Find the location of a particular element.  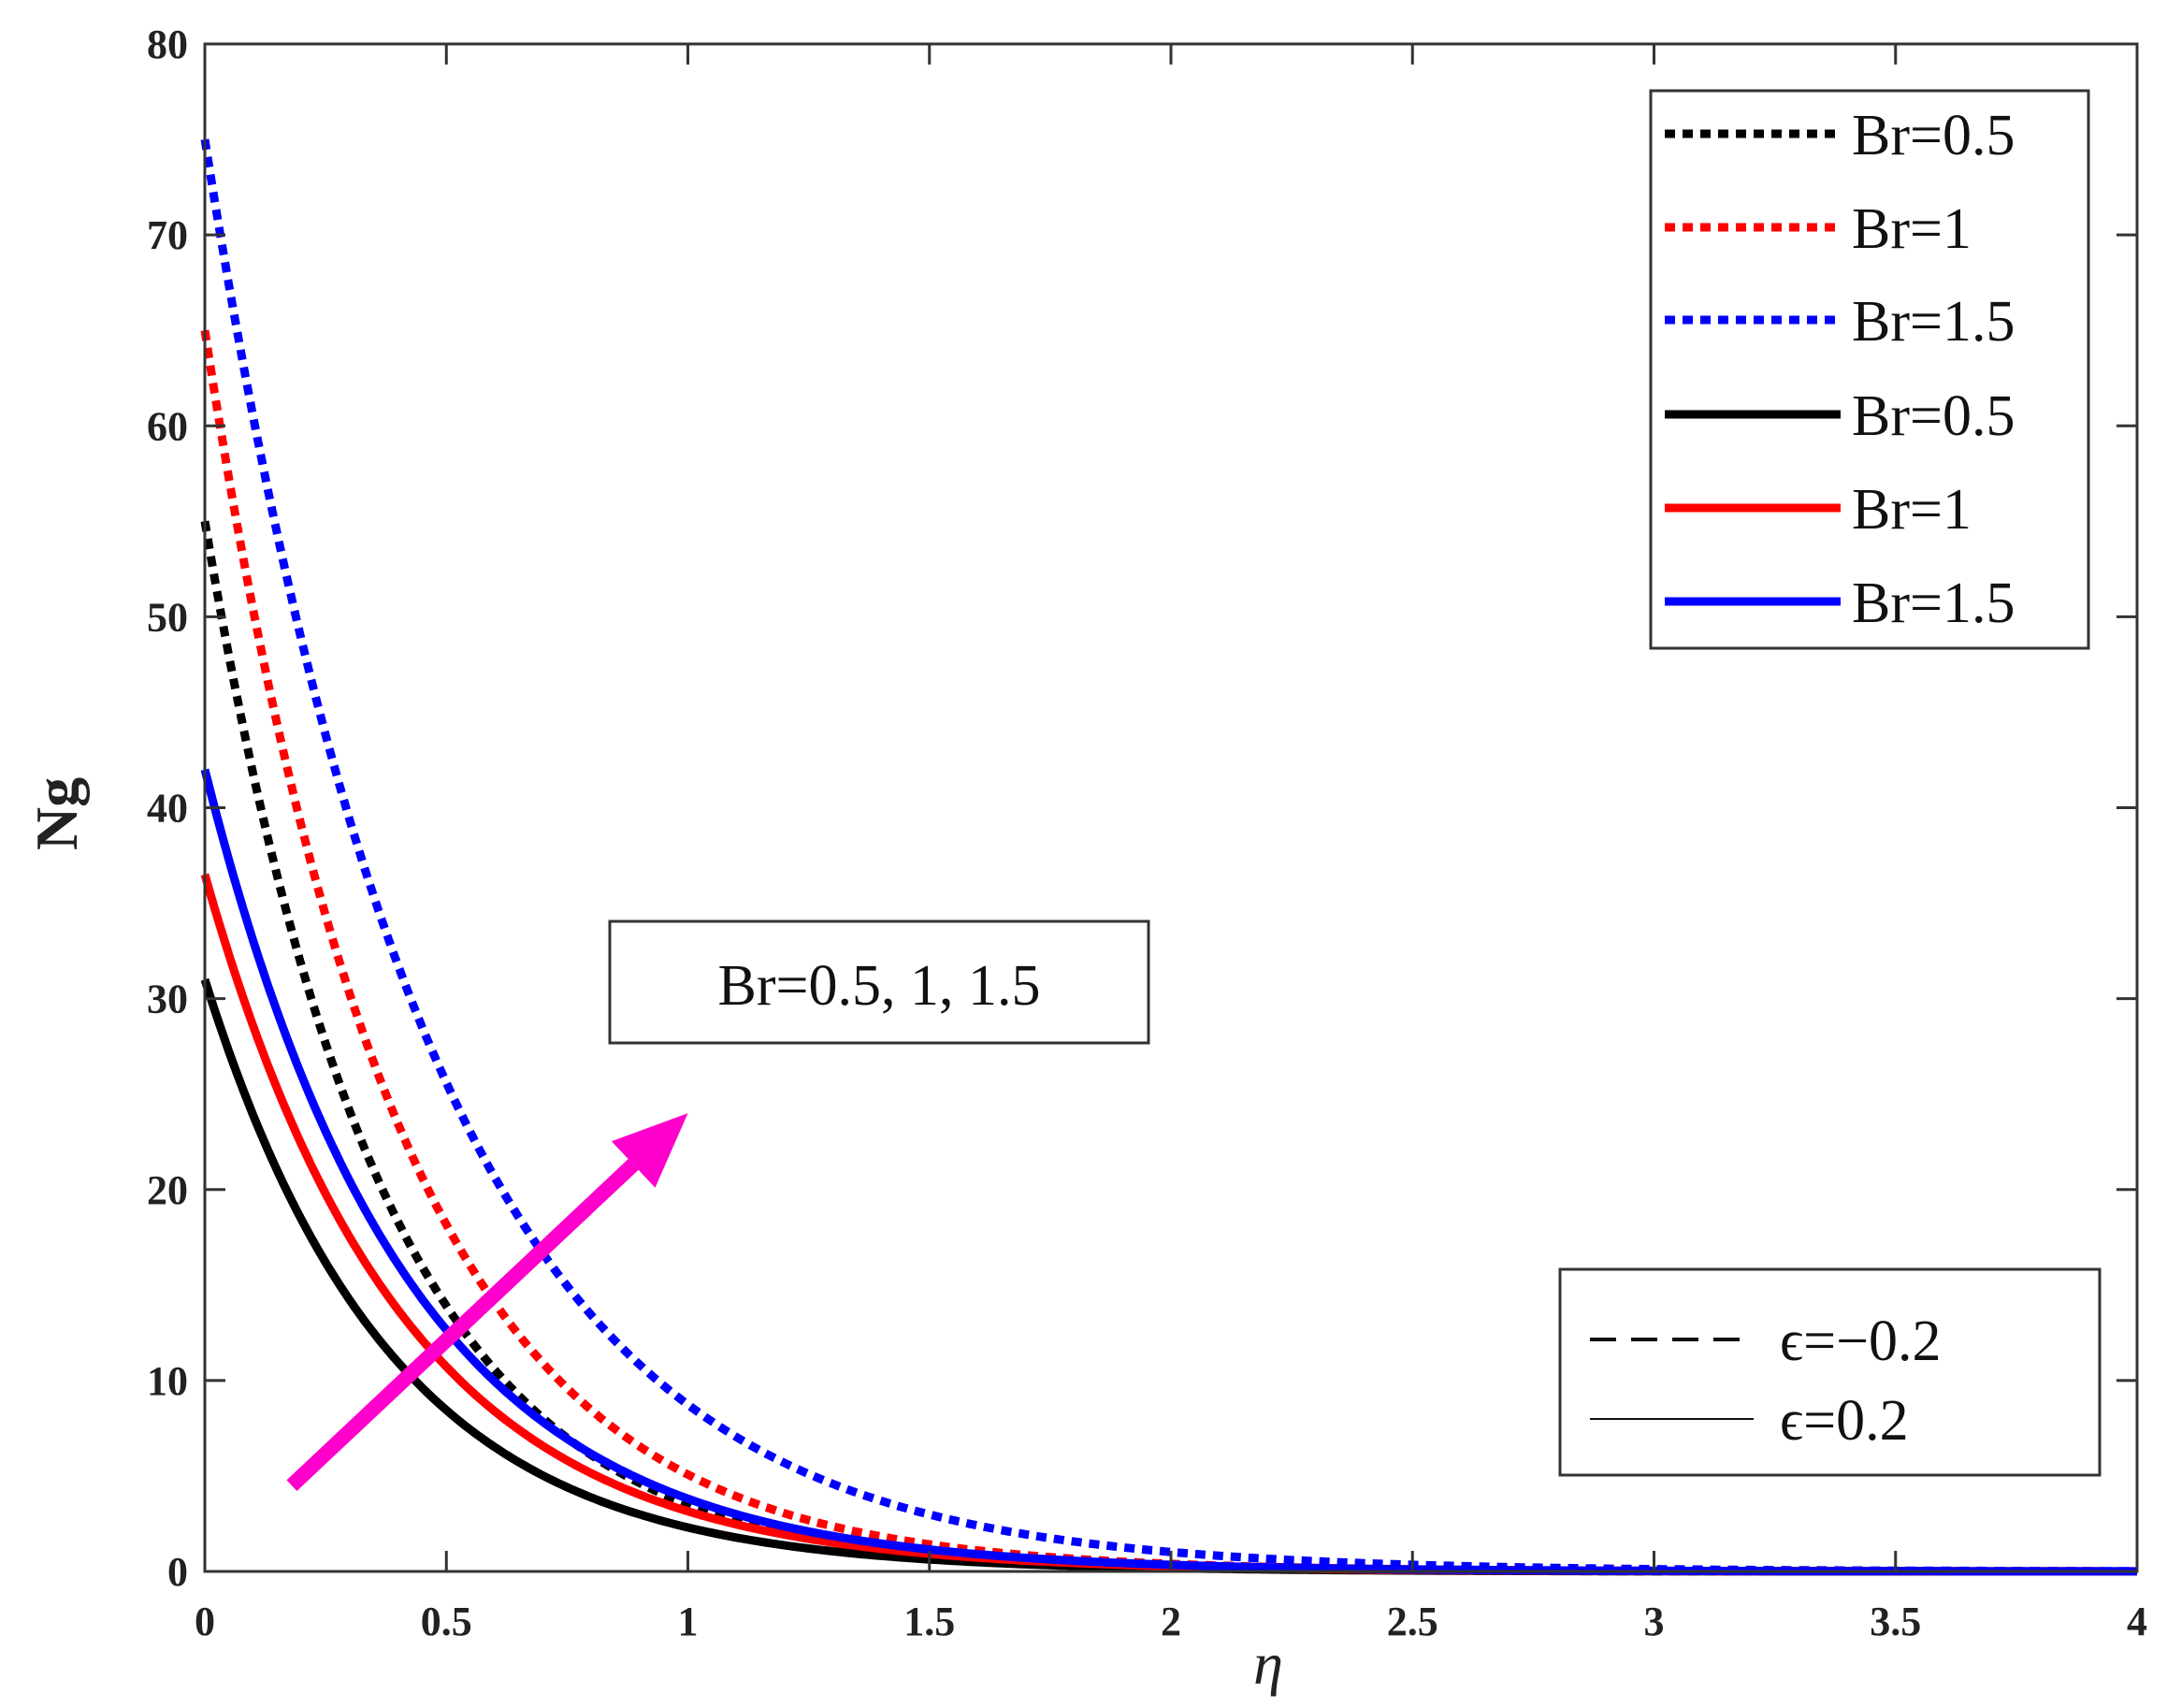

trend-label-box is located at coordinates (879, 982).